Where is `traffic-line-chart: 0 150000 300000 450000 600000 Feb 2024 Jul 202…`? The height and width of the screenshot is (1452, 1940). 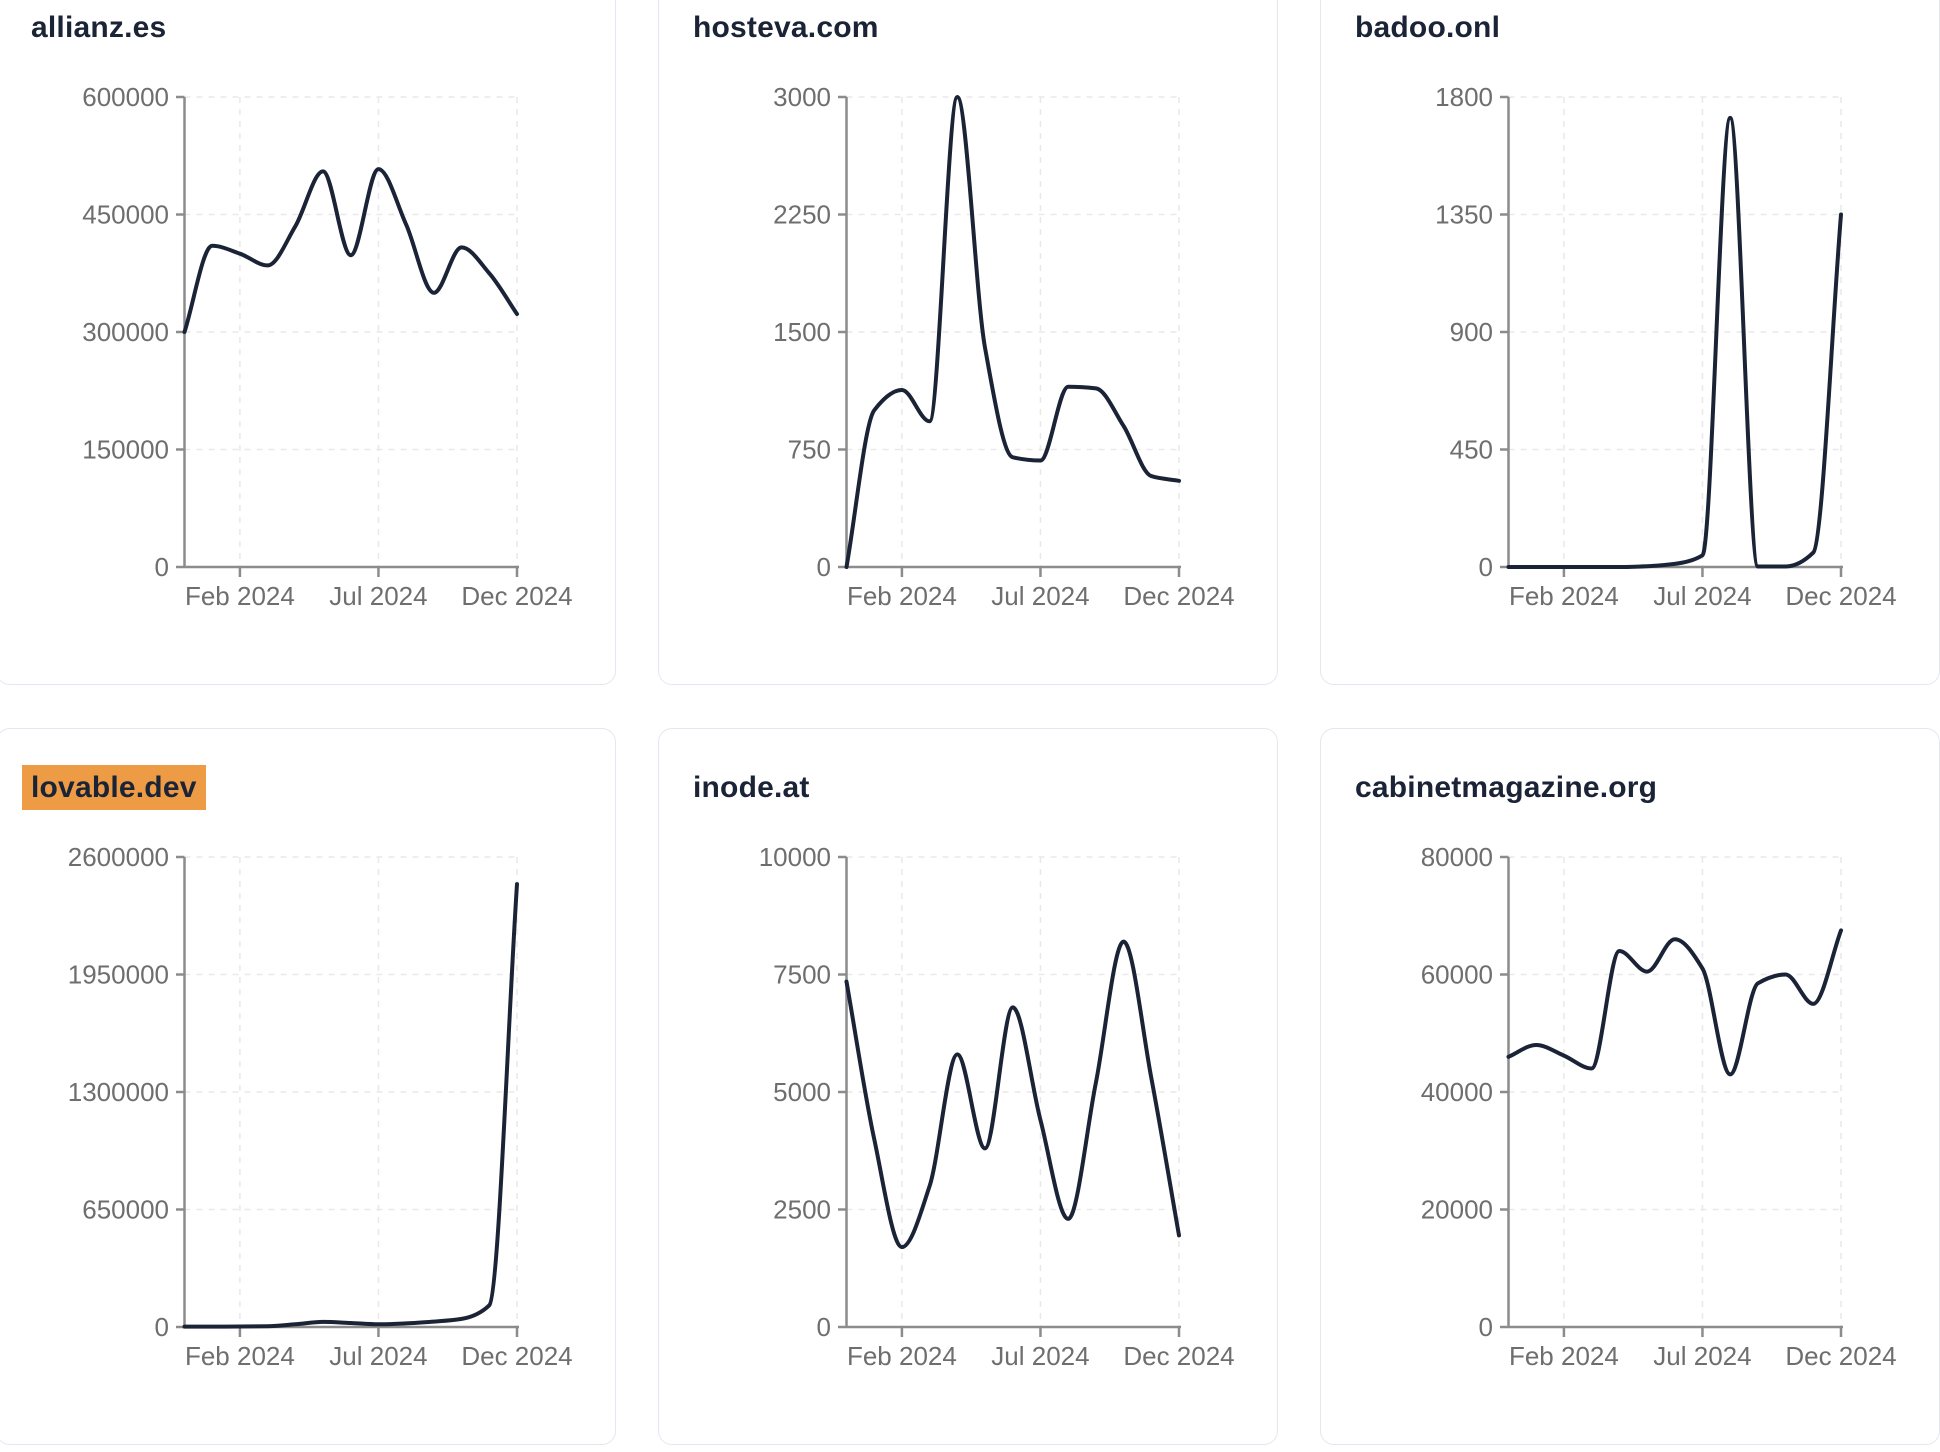
traffic-line-chart: 0 150000 300000 450000 600000 Feb 2024 Jul 202… is located at coordinates (327, 346).